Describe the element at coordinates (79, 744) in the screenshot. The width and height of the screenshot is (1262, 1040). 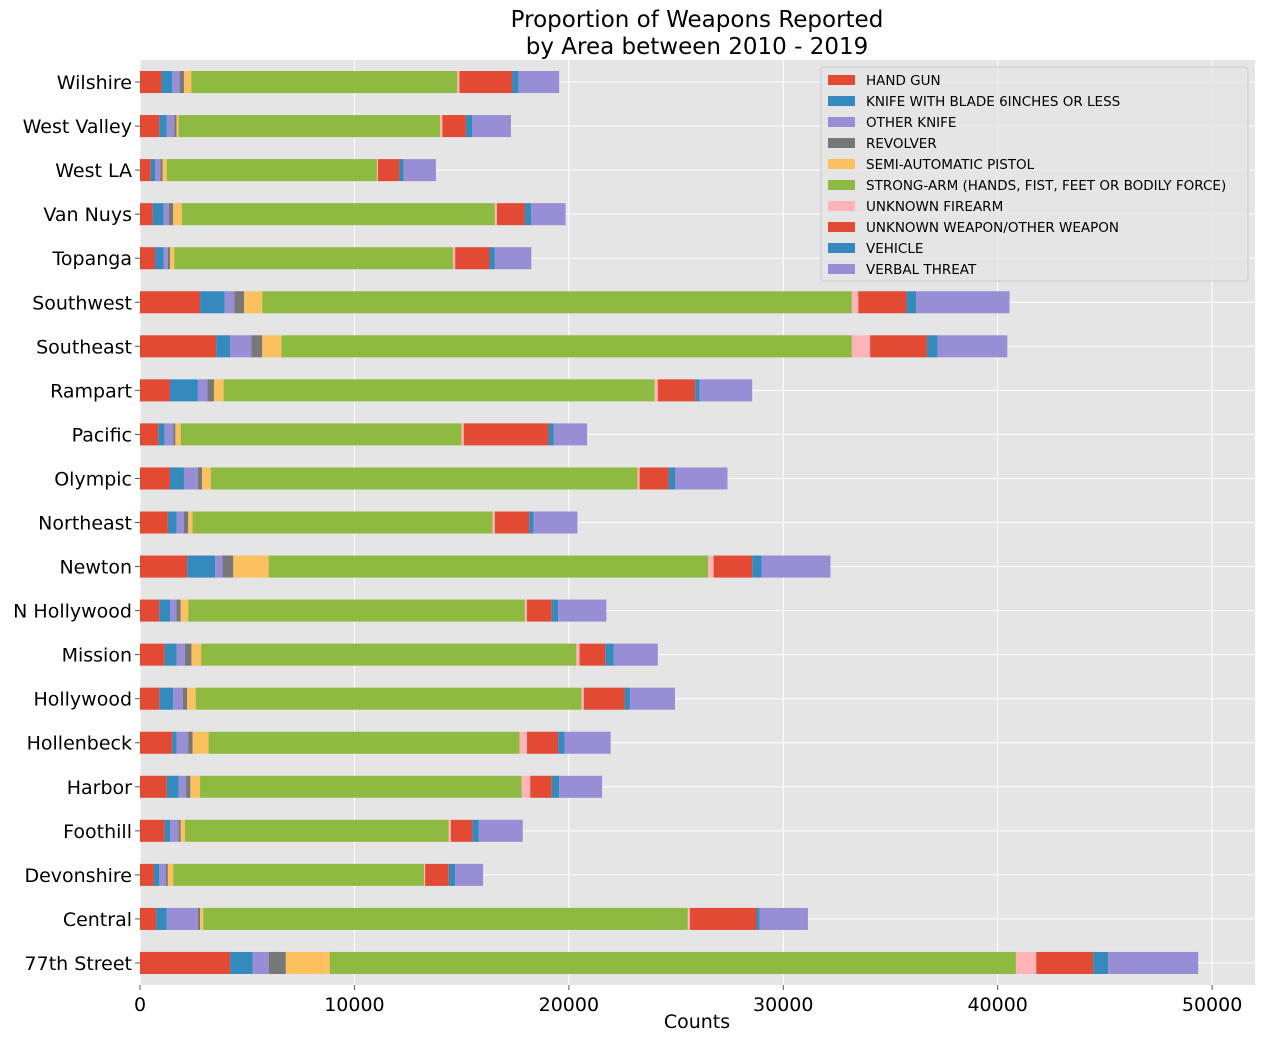
I see `category-label: Hollenbeck` at that location.